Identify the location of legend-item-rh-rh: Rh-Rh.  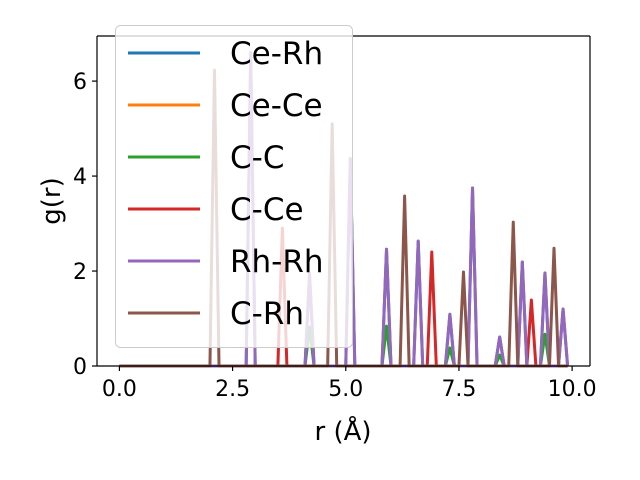
(226, 262).